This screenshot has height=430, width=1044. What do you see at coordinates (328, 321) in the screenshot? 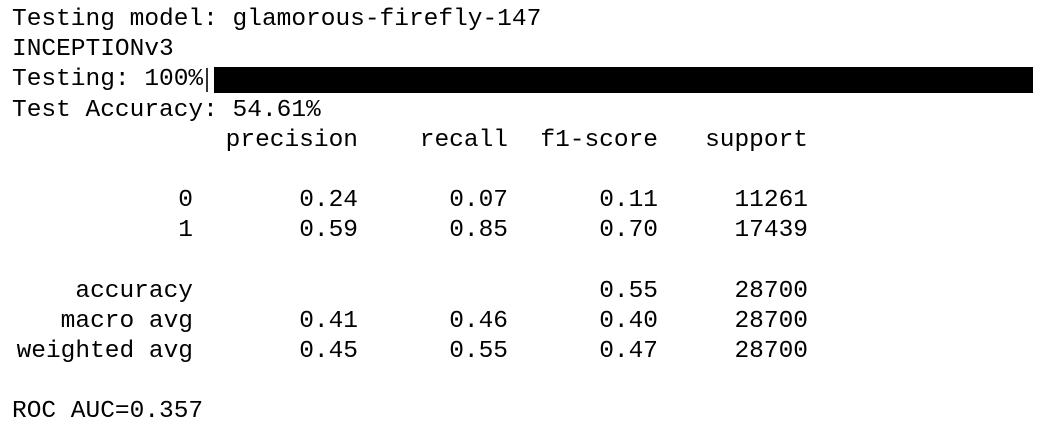
I see `precision-cell: 0.41` at bounding box center [328, 321].